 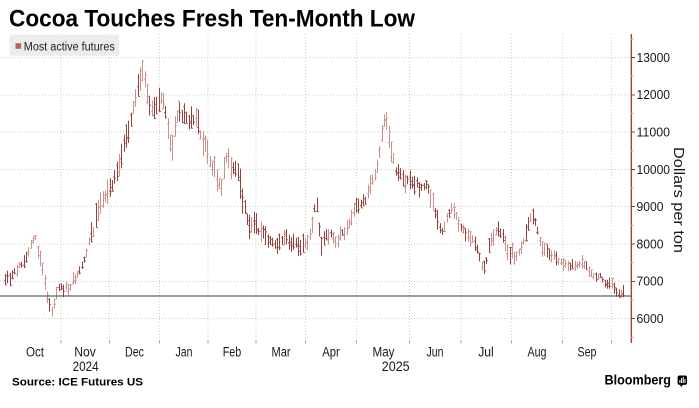 I want to click on svg-text: Oct, so click(x=35, y=351).